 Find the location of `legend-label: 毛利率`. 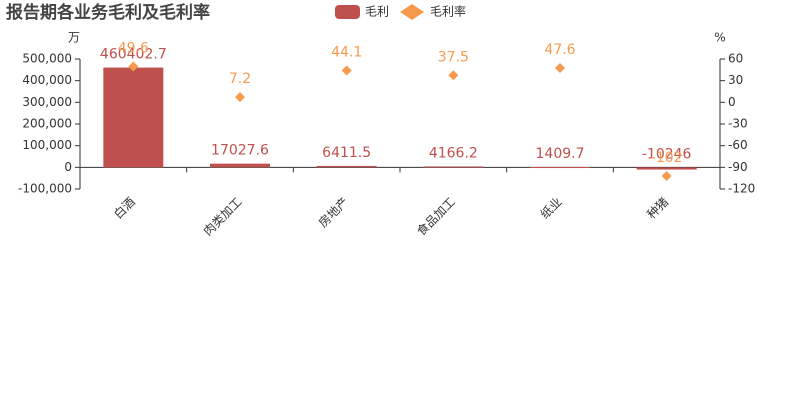

legend-label: 毛利率 is located at coordinates (448, 11).